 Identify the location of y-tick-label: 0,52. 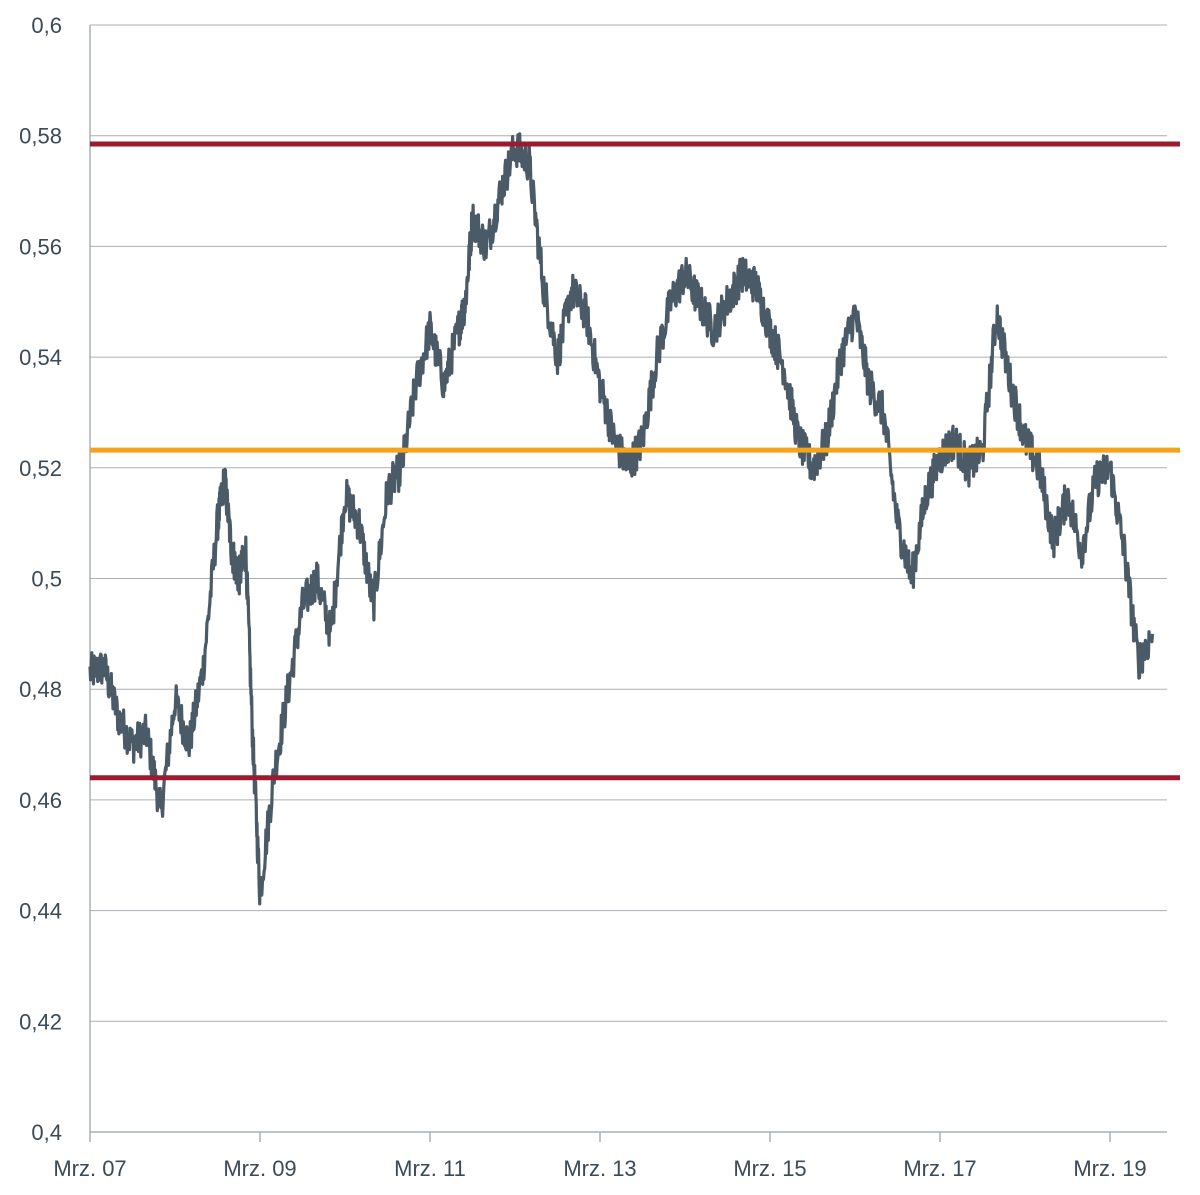
(40, 468).